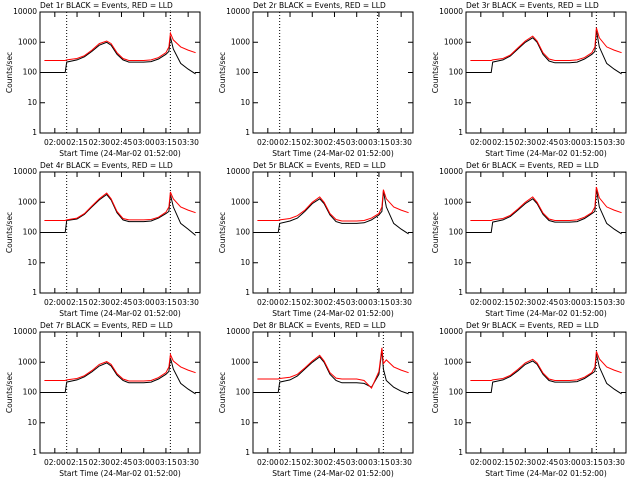 The image size is (640, 480). I want to click on chart-title: Det 5r BLACK = Events, RED = LLD, so click(319, 165).